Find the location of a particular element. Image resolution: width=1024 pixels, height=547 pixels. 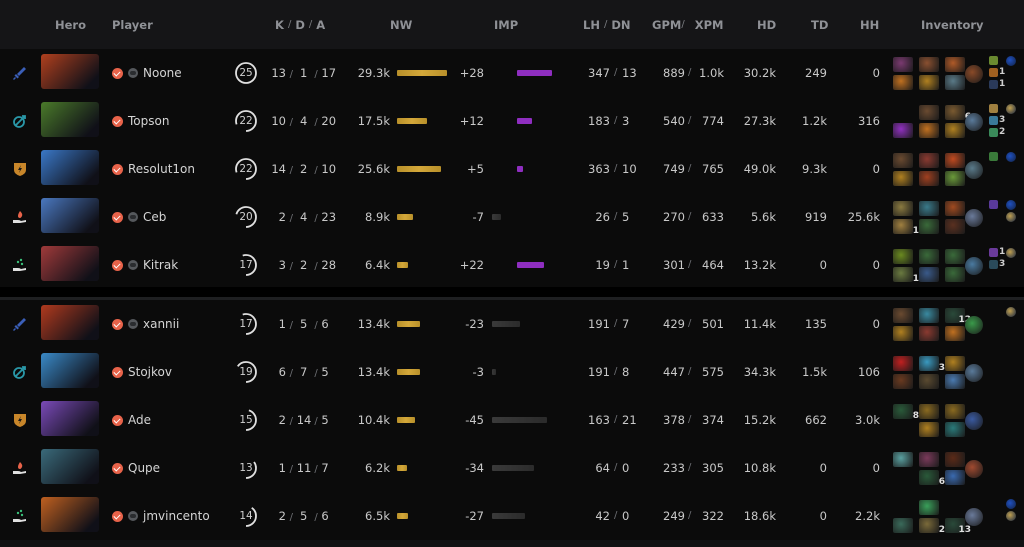

col-hh: HH is located at coordinates (870, 25).